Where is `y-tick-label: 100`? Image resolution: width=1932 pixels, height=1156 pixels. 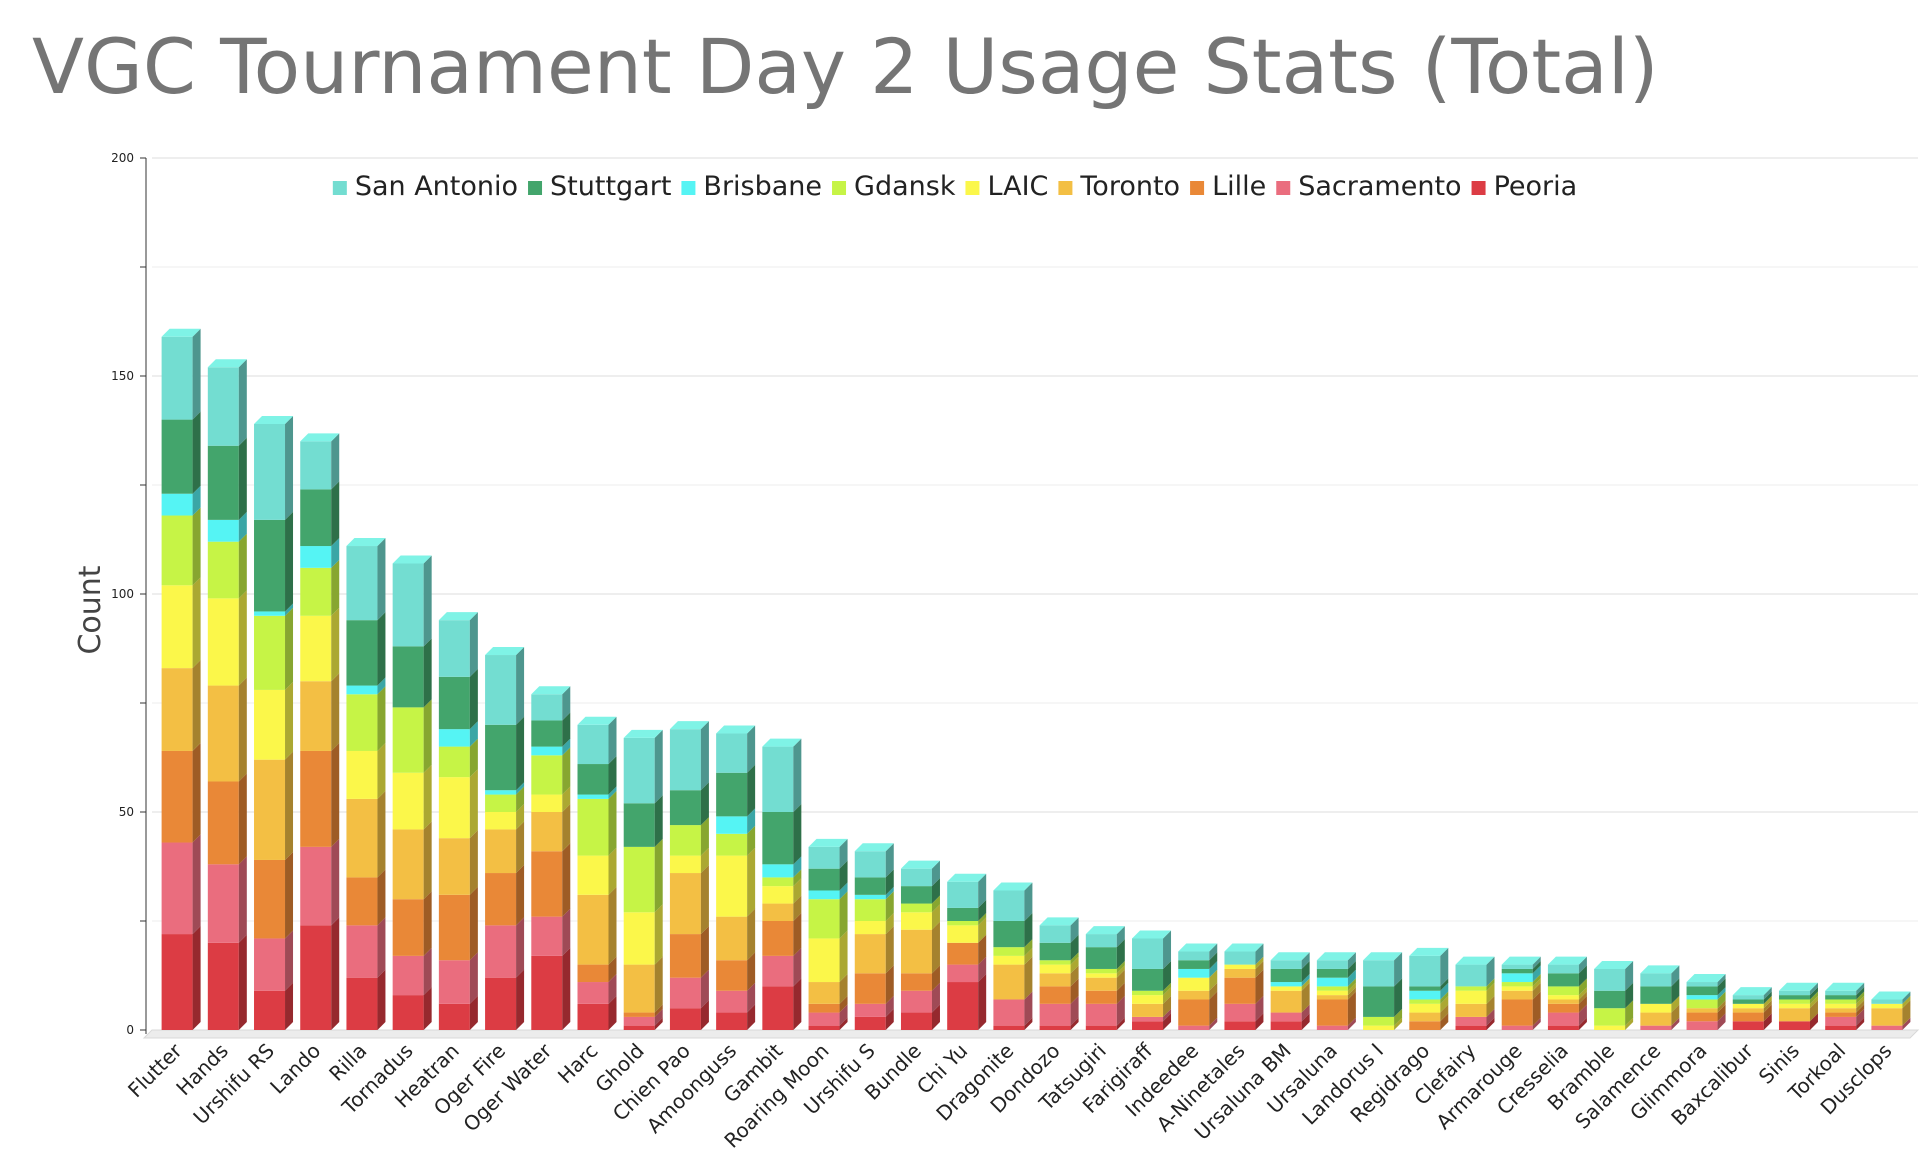 y-tick-label: 100 is located at coordinates (122, 594).